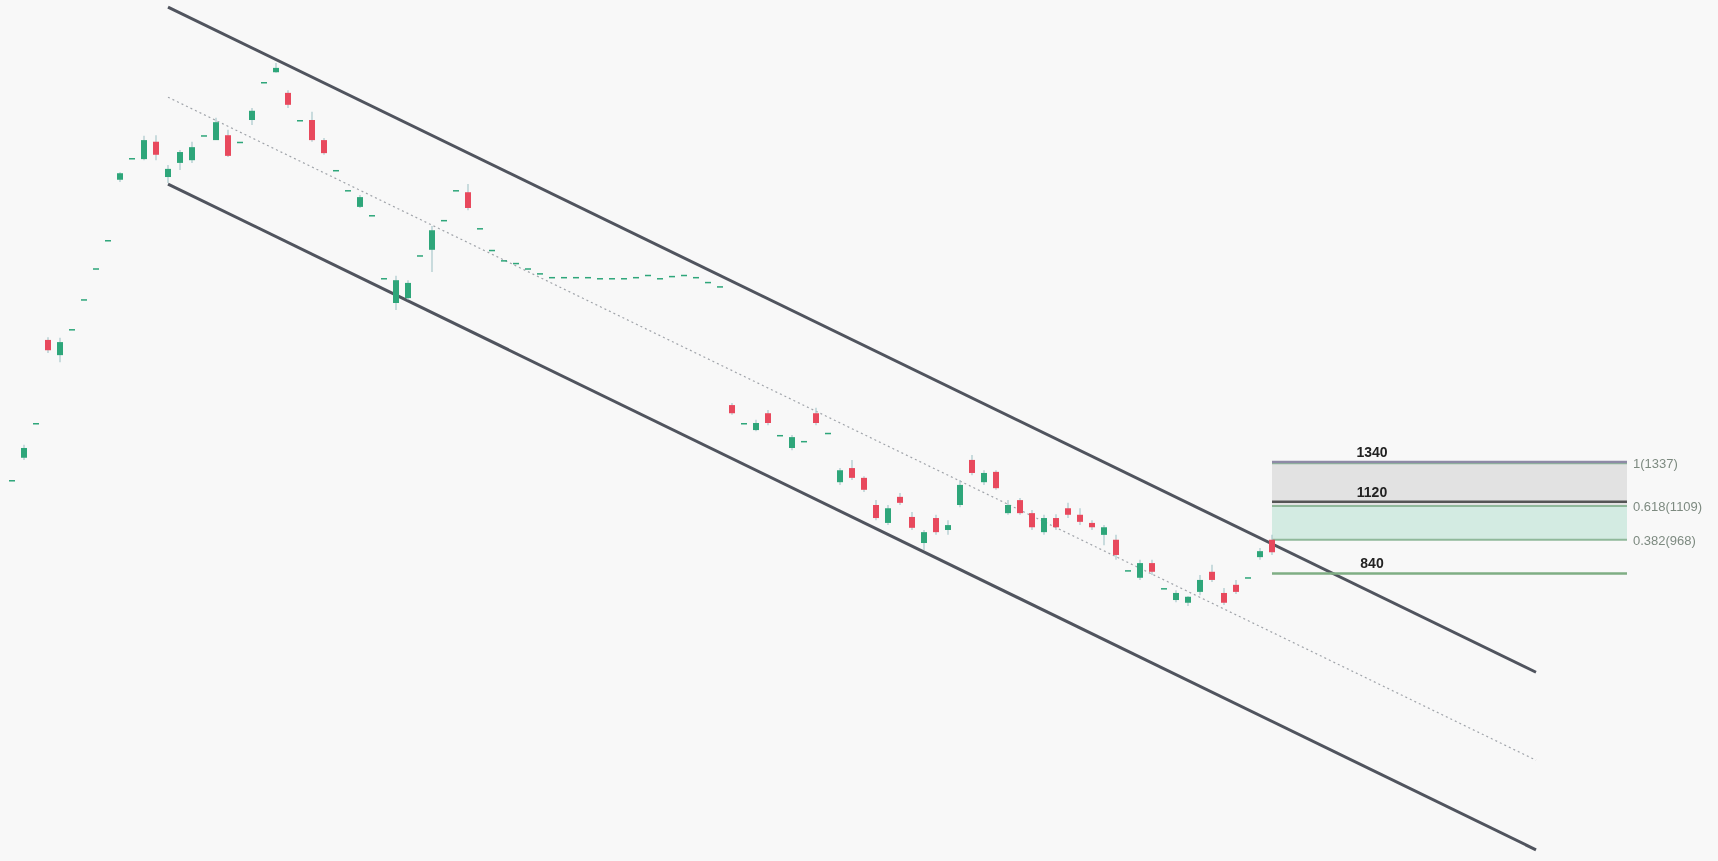 This screenshot has width=1718, height=861. I want to click on annotation: 1340, so click(1372, 452).